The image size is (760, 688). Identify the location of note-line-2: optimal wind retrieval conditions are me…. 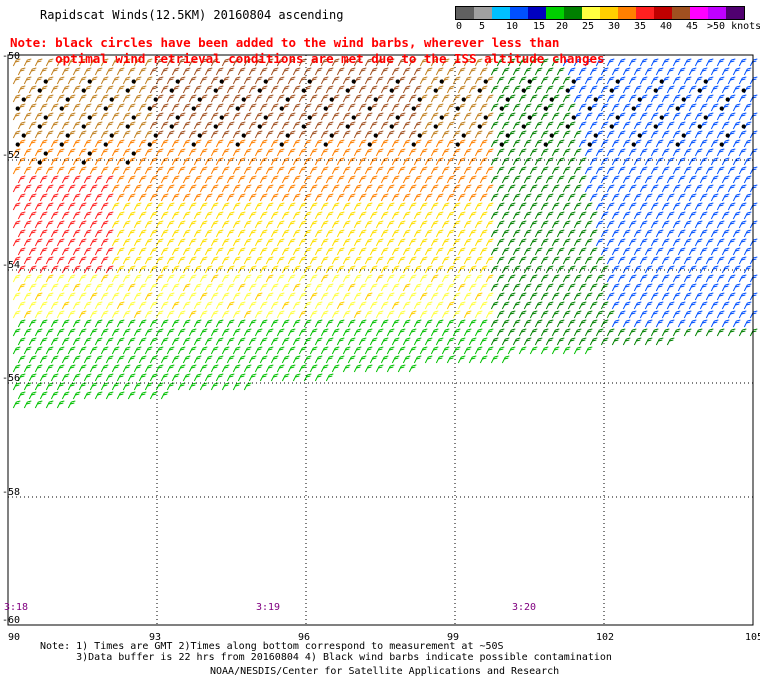
(307, 58).